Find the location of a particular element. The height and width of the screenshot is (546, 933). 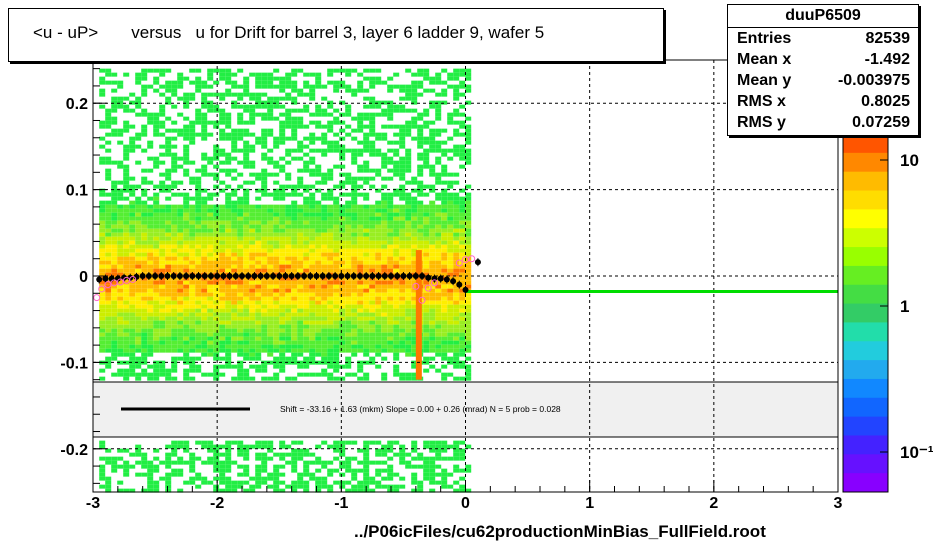

colorbar-segment is located at coordinates (865, 426).